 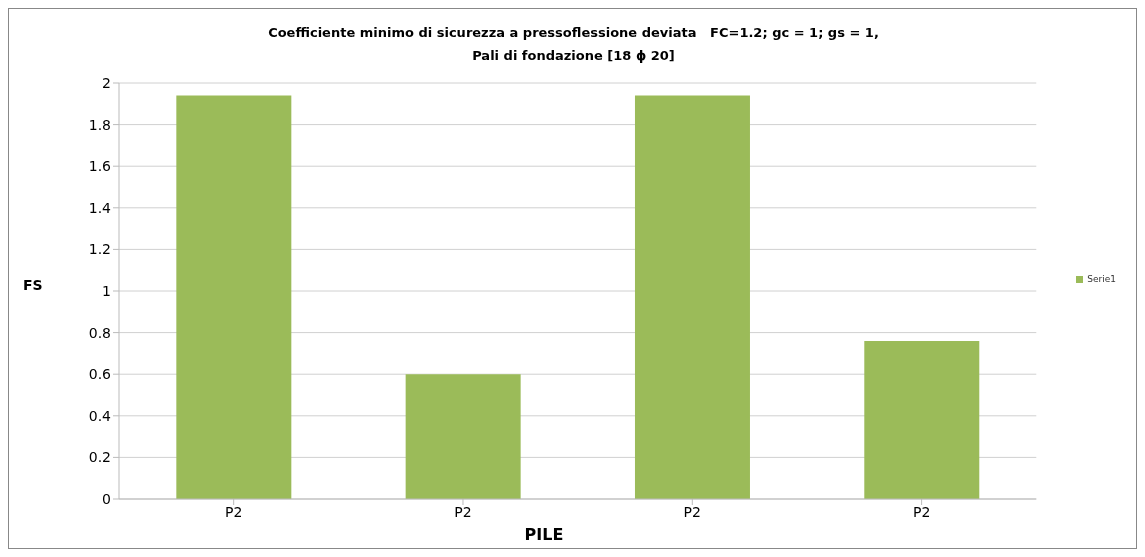 I want to click on y-tick-label: 0.6, so click(x=100, y=374).